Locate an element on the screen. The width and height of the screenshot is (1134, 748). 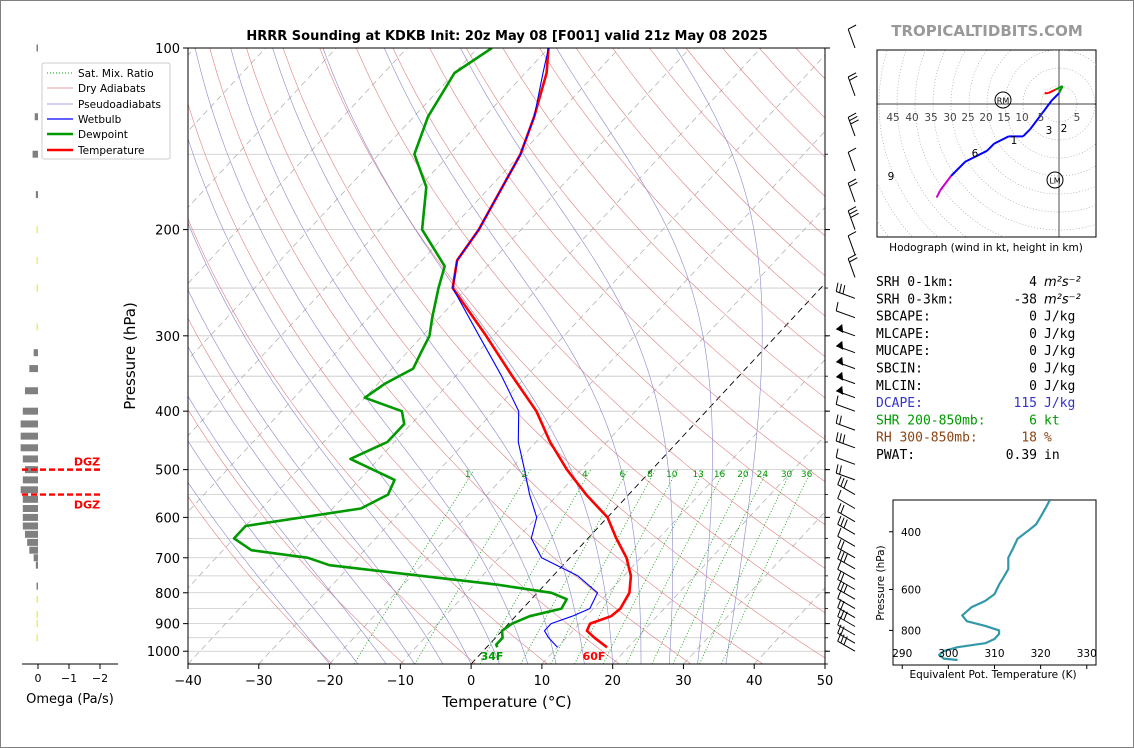
param-row: SHR 200-850mb: 6 kt is located at coordinates (968, 420).